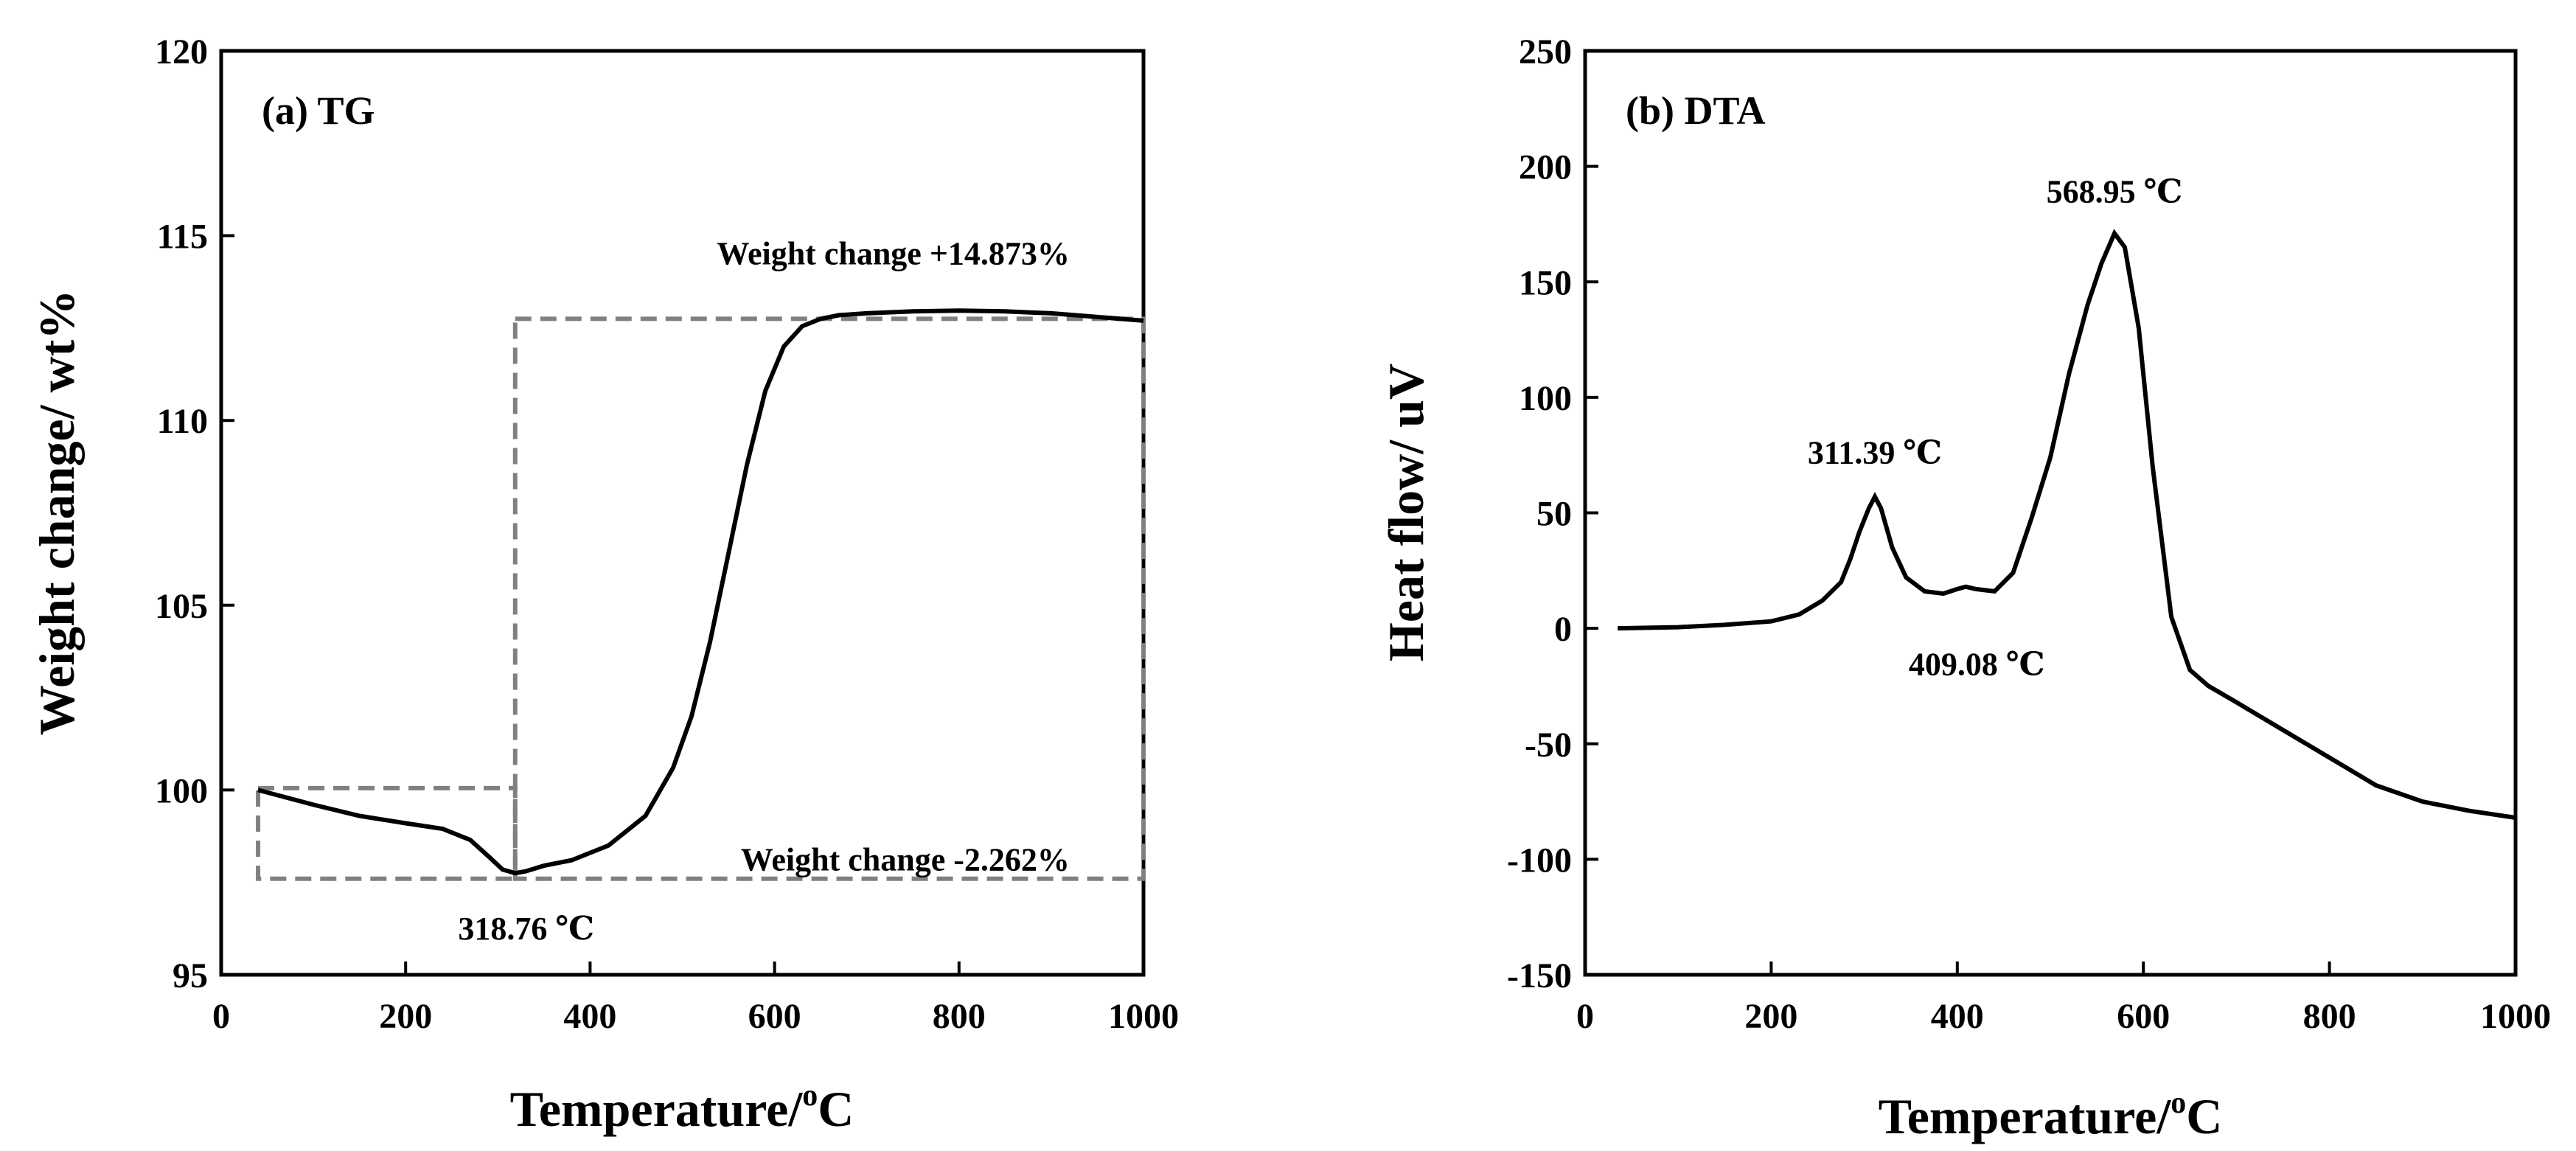  What do you see at coordinates (1546, 52) in the screenshot?
I see `y-tick-label: 250` at bounding box center [1546, 52].